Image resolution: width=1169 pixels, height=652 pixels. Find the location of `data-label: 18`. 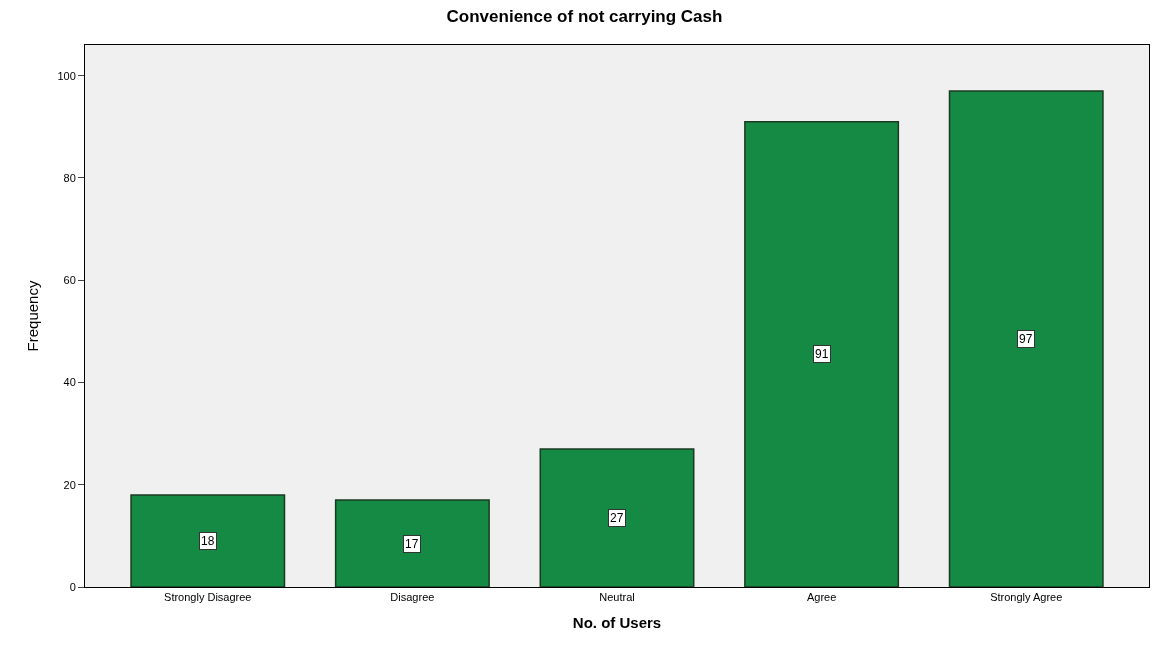

data-label: 18 is located at coordinates (208, 541).